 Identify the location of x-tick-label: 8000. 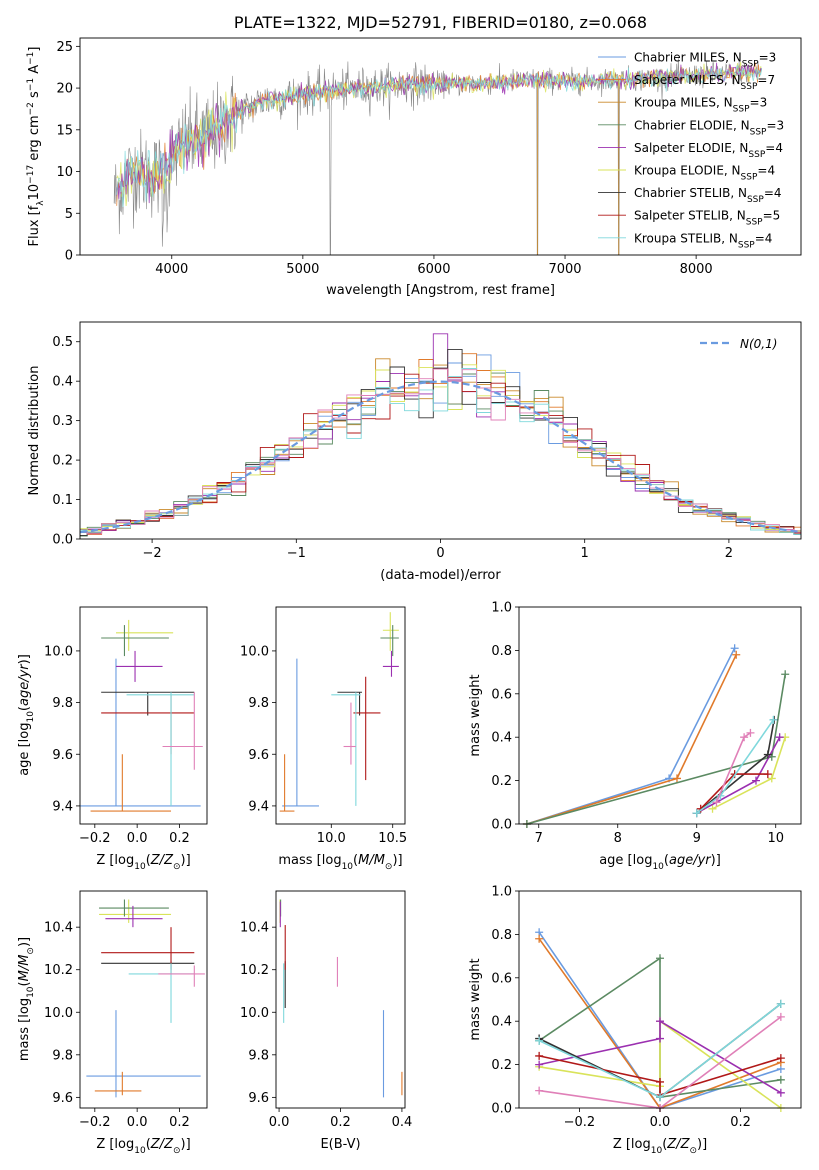
(696, 269).